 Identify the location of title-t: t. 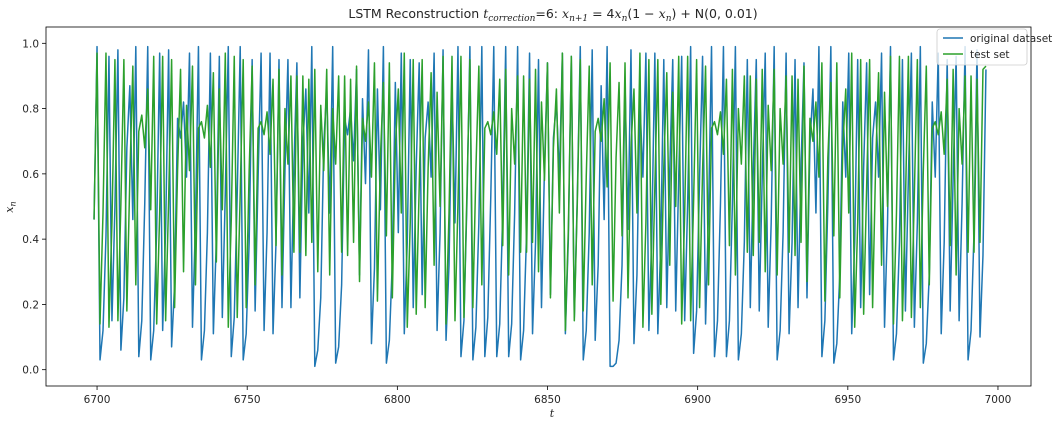
(486, 13).